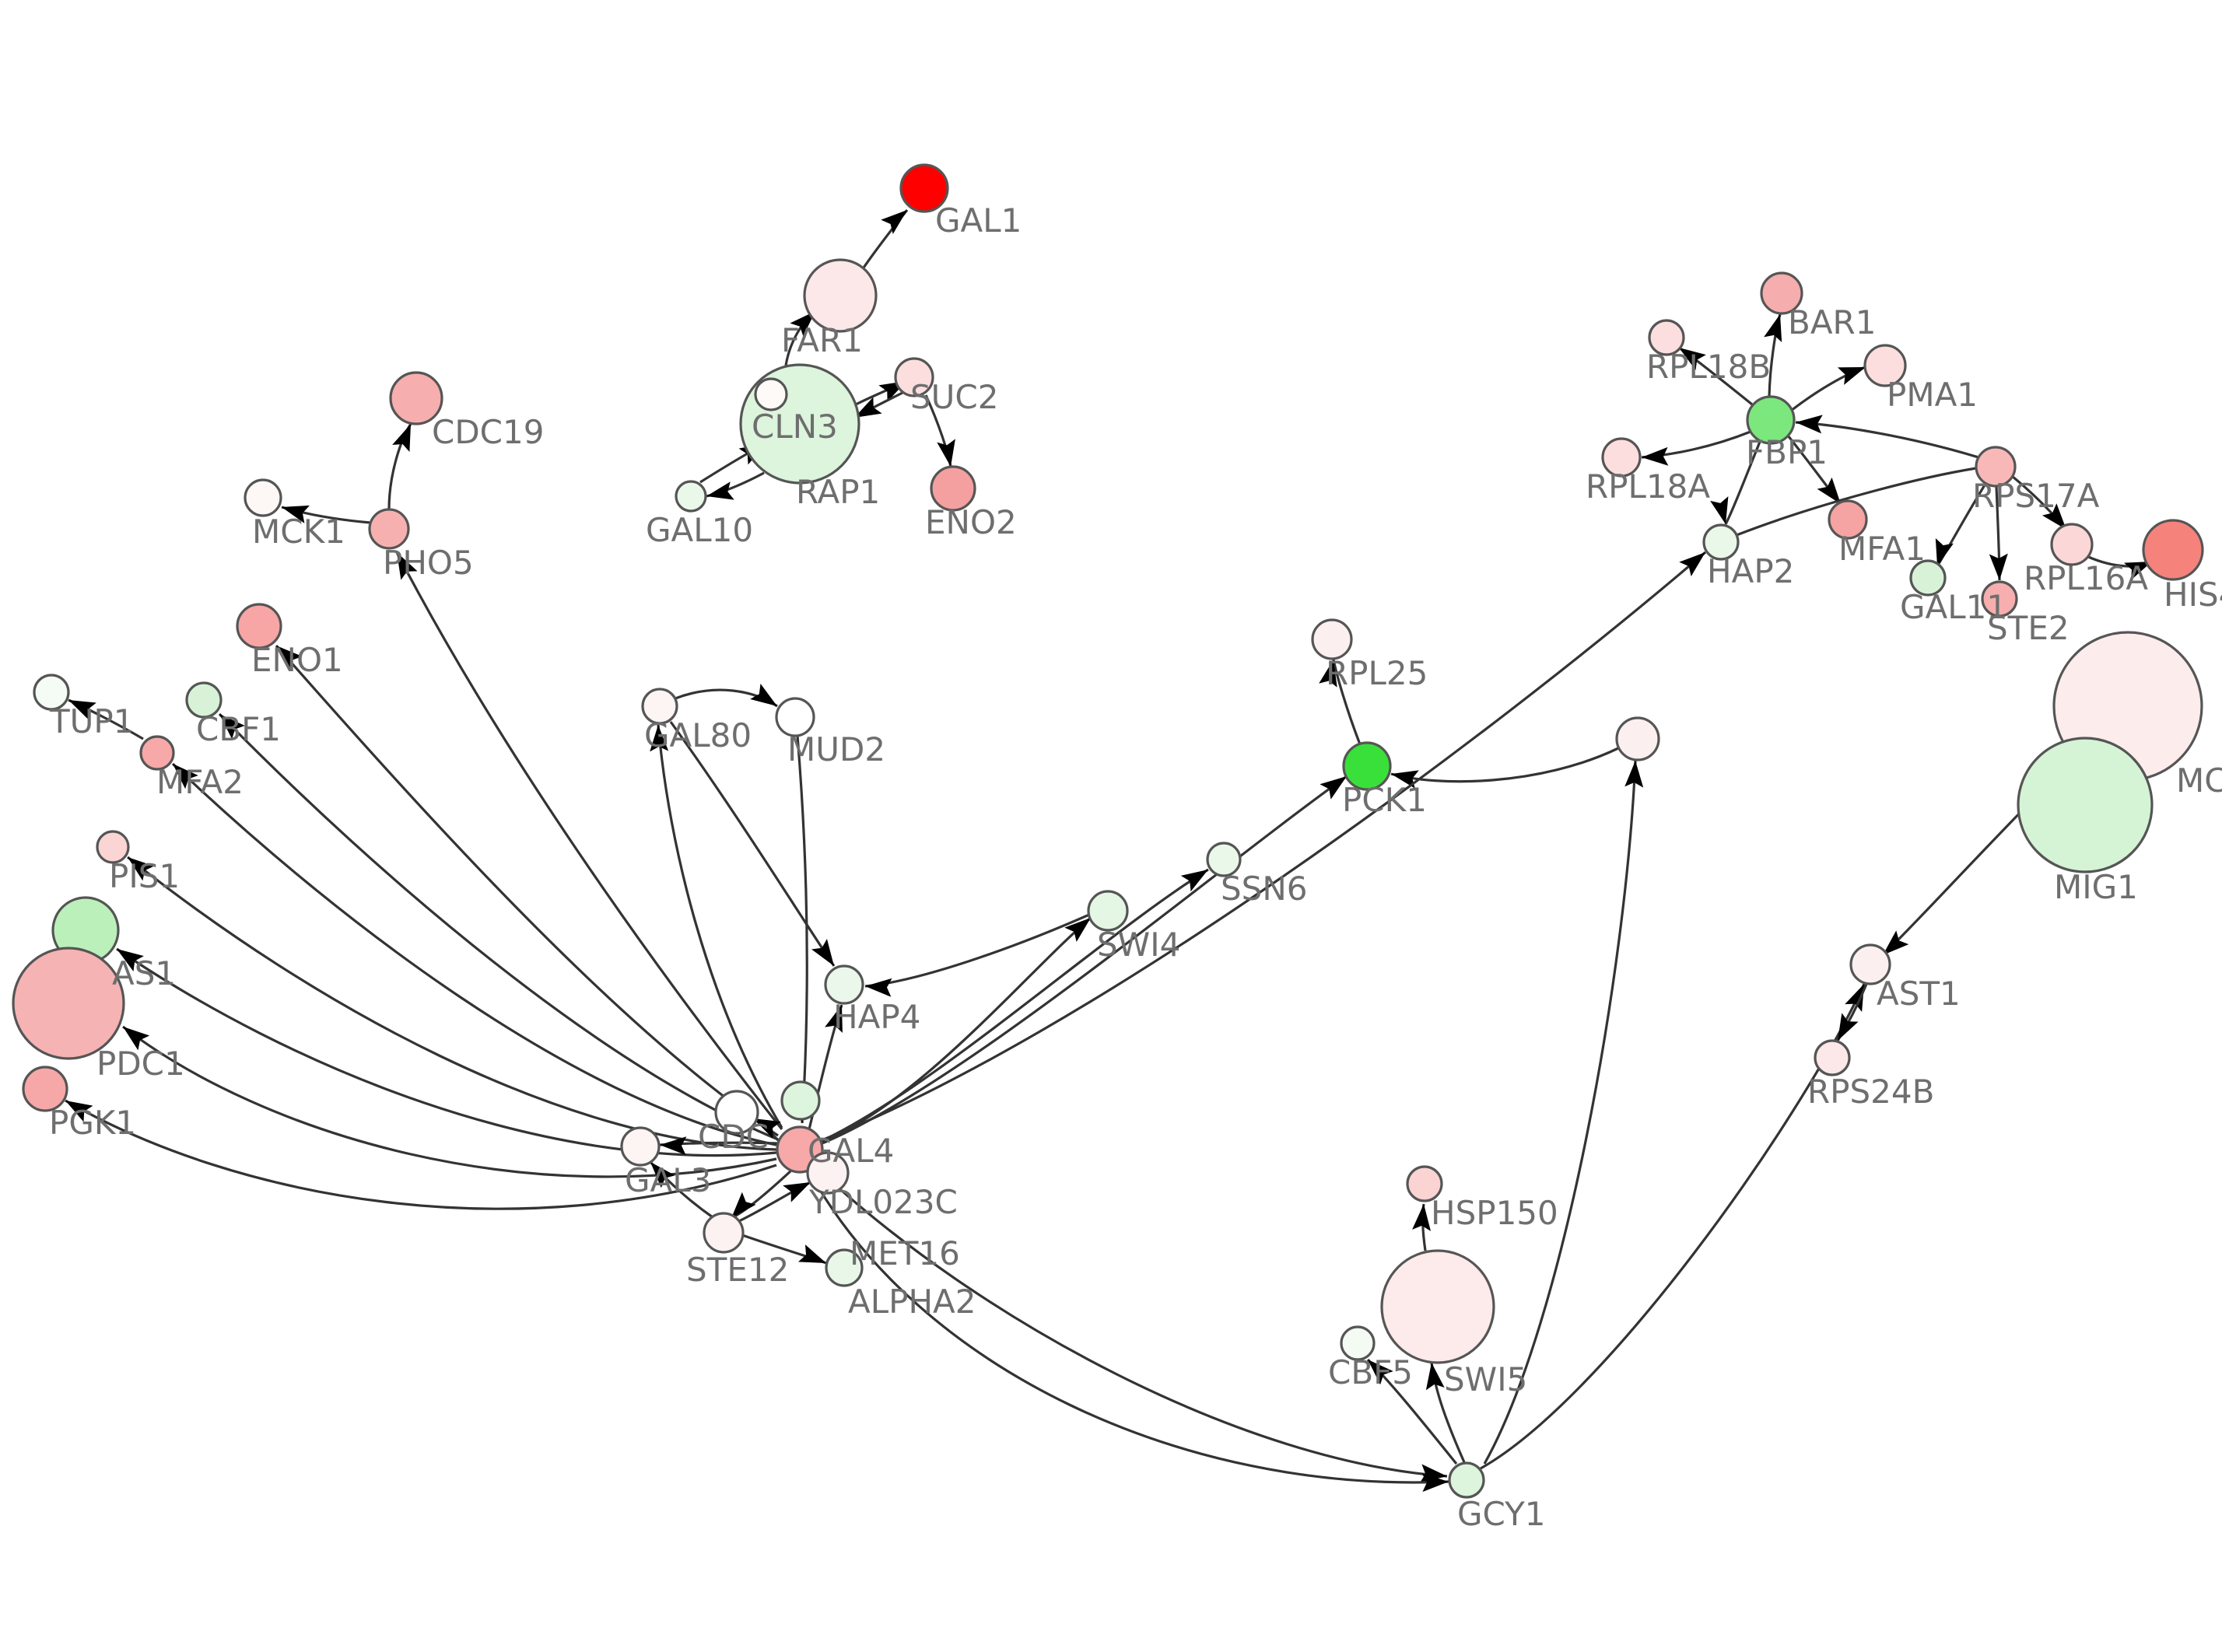  What do you see at coordinates (795, 717) in the screenshot?
I see `node-MUD2` at bounding box center [795, 717].